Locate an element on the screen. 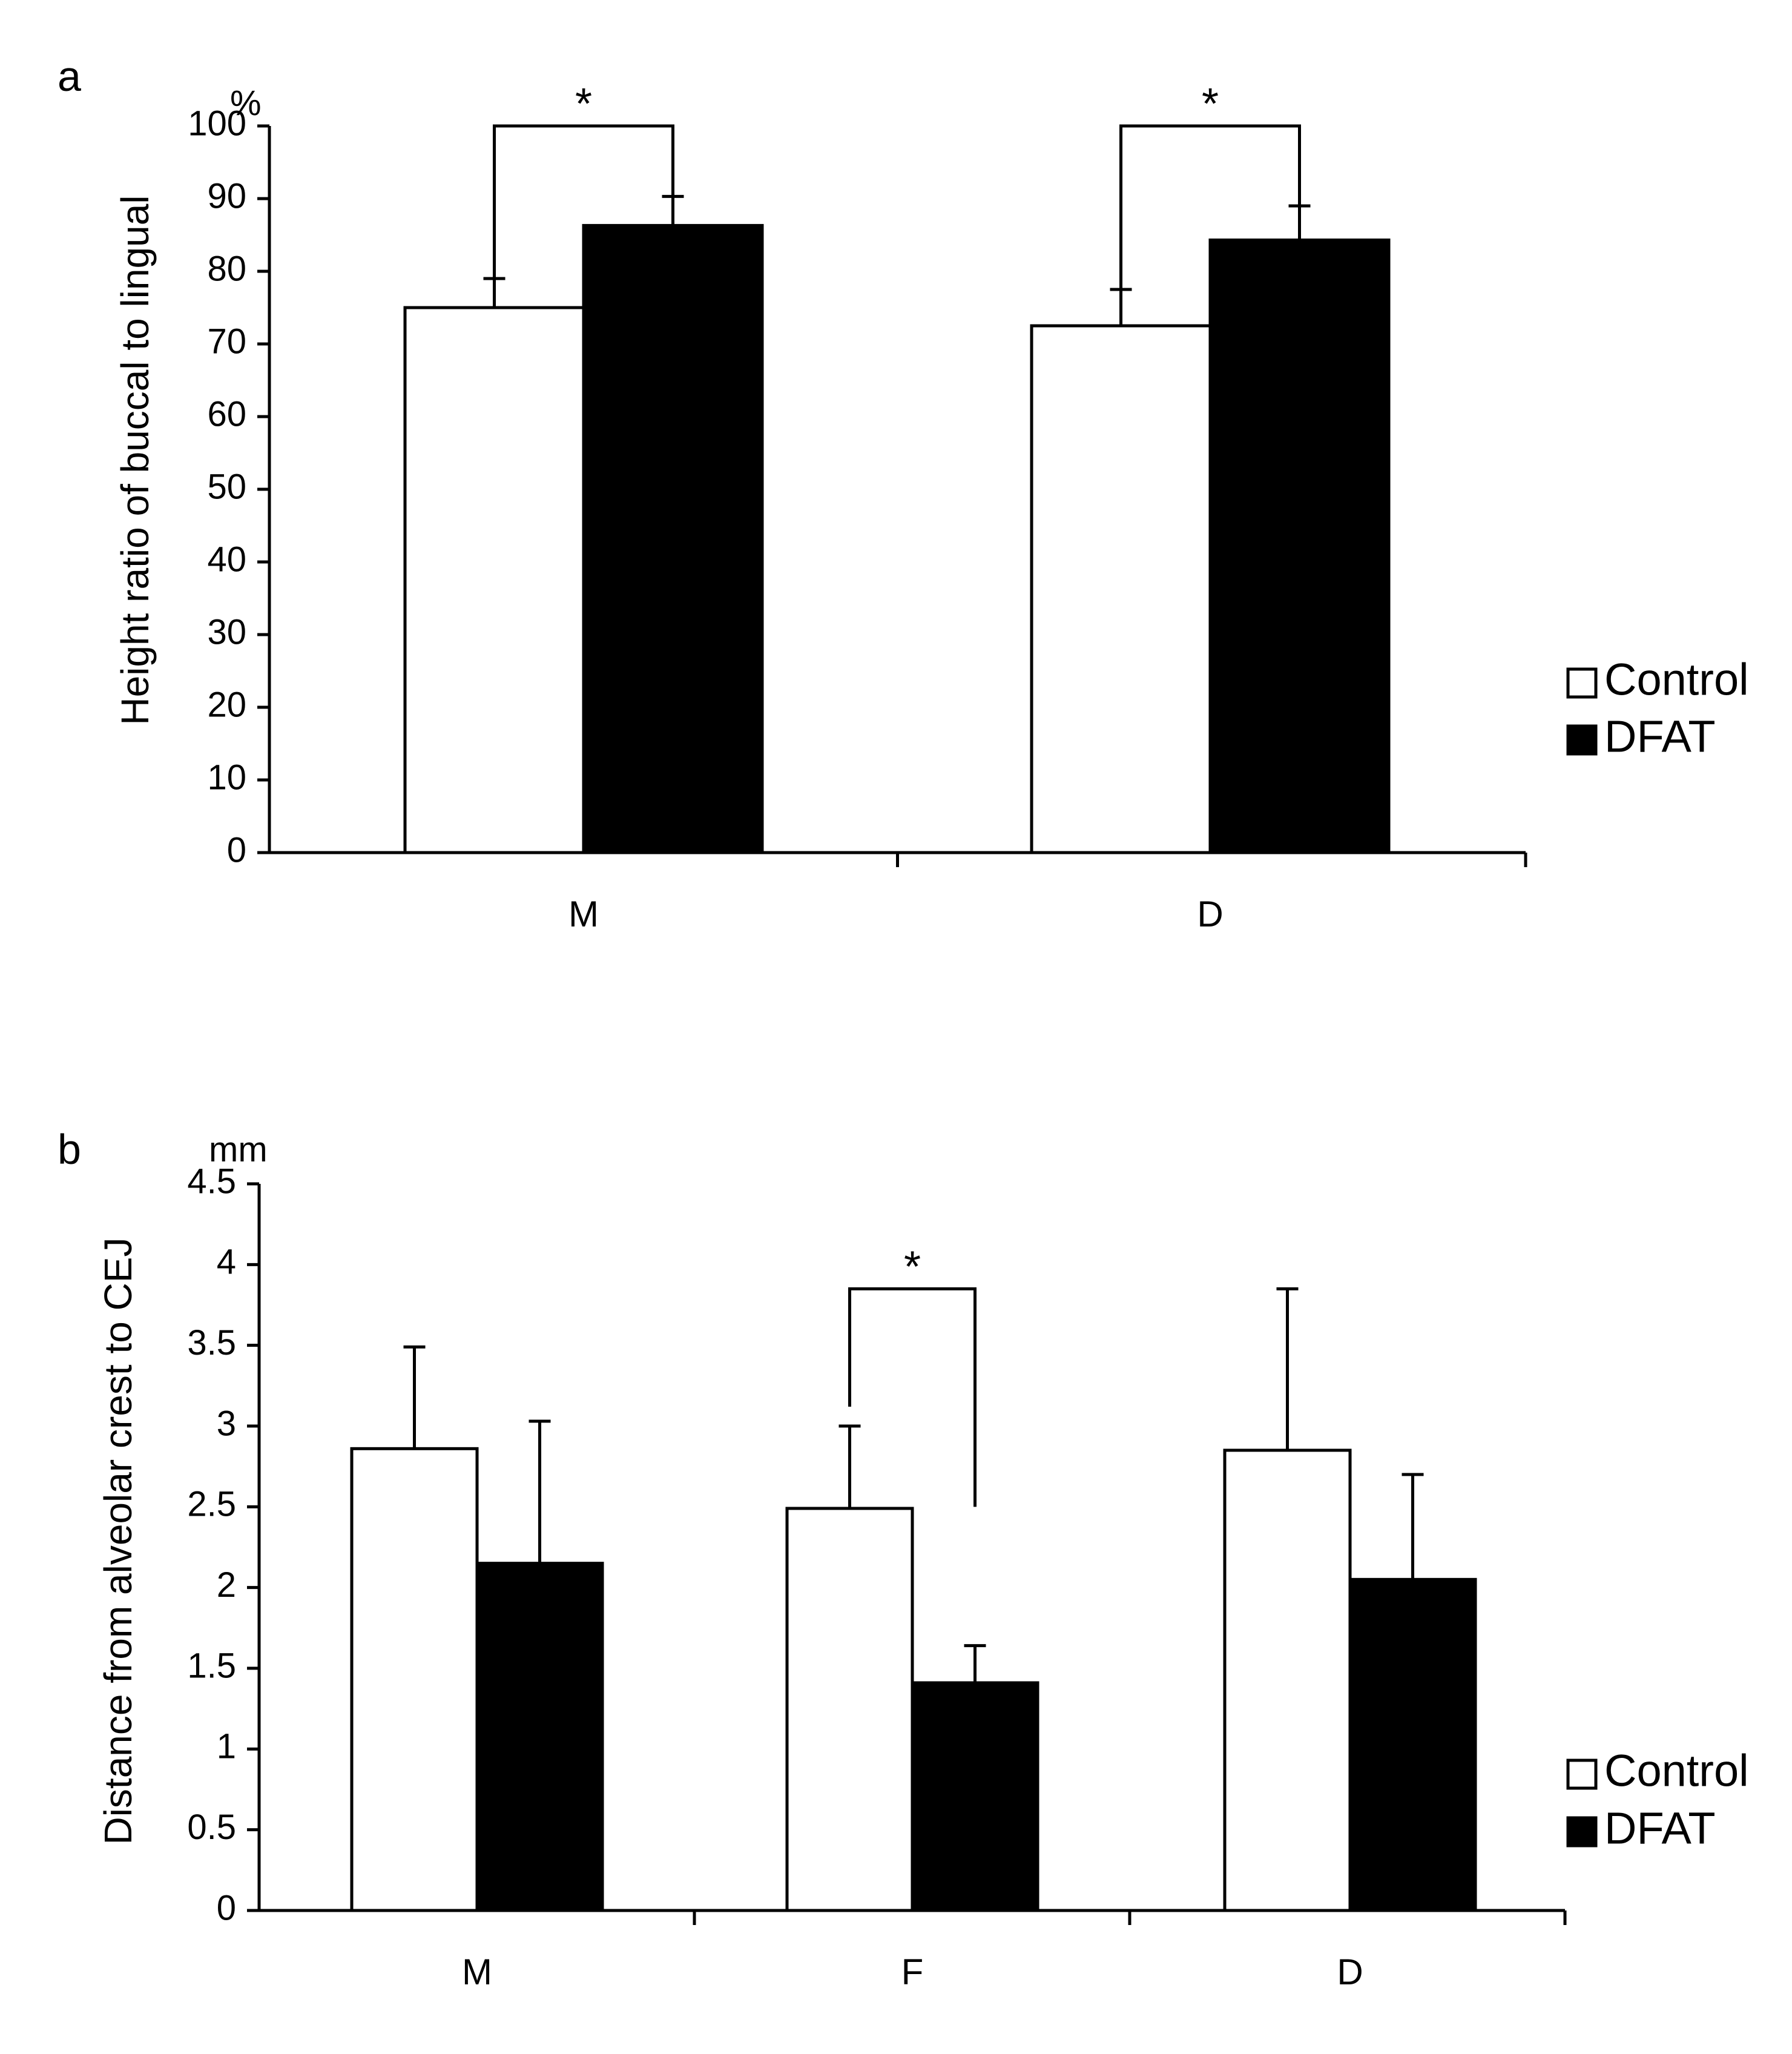 The height and width of the screenshot is (2054, 1792). panel-b-y-axis-label: Distance from alveolar crest to CEJ is located at coordinates (118, 1542).